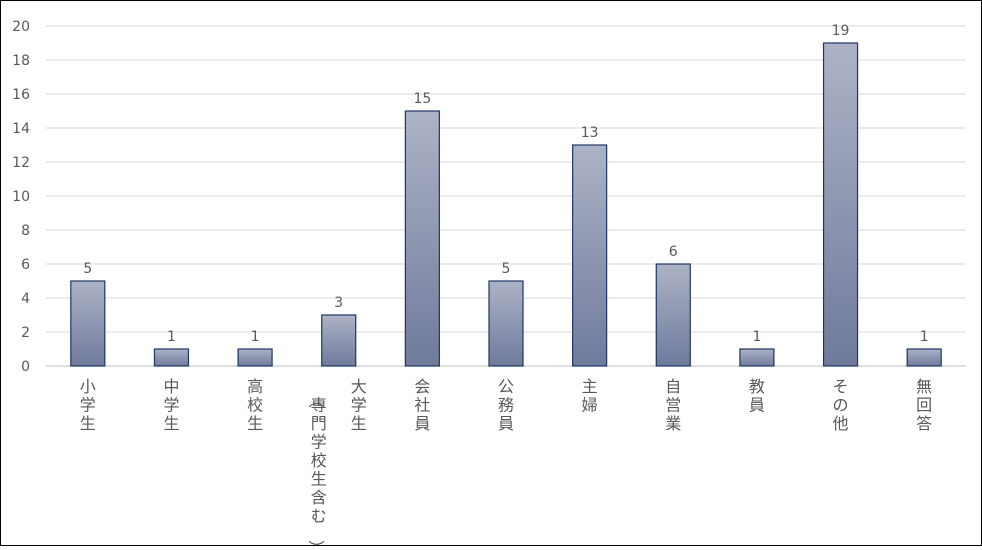 The image size is (982, 550). I want to click on x-tick-label: 大学生, so click(359, 405).